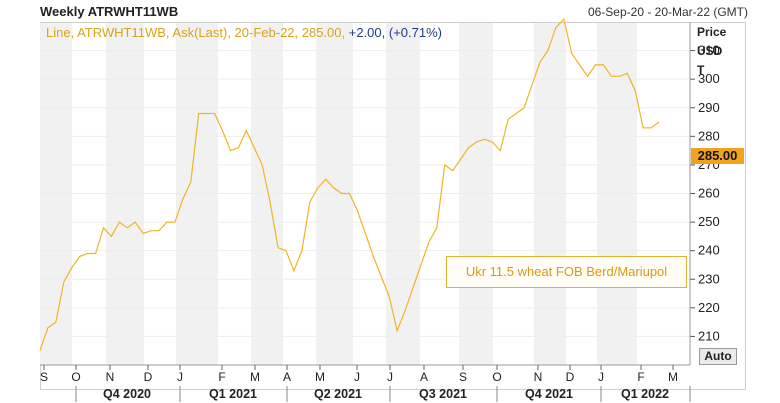 The width and height of the screenshot is (780, 403). What do you see at coordinates (667, 12) in the screenshot?
I see `date-range: 06-Sep-20 - 20-Mar-22 (GMT)` at bounding box center [667, 12].